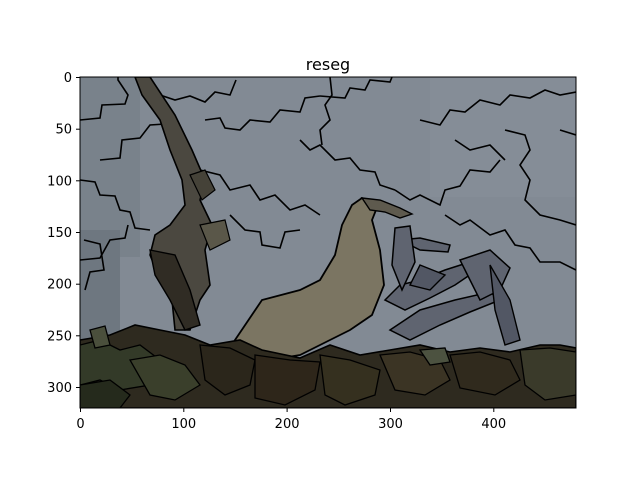  I want to click on x-tick-label: 400, so click(493, 424).